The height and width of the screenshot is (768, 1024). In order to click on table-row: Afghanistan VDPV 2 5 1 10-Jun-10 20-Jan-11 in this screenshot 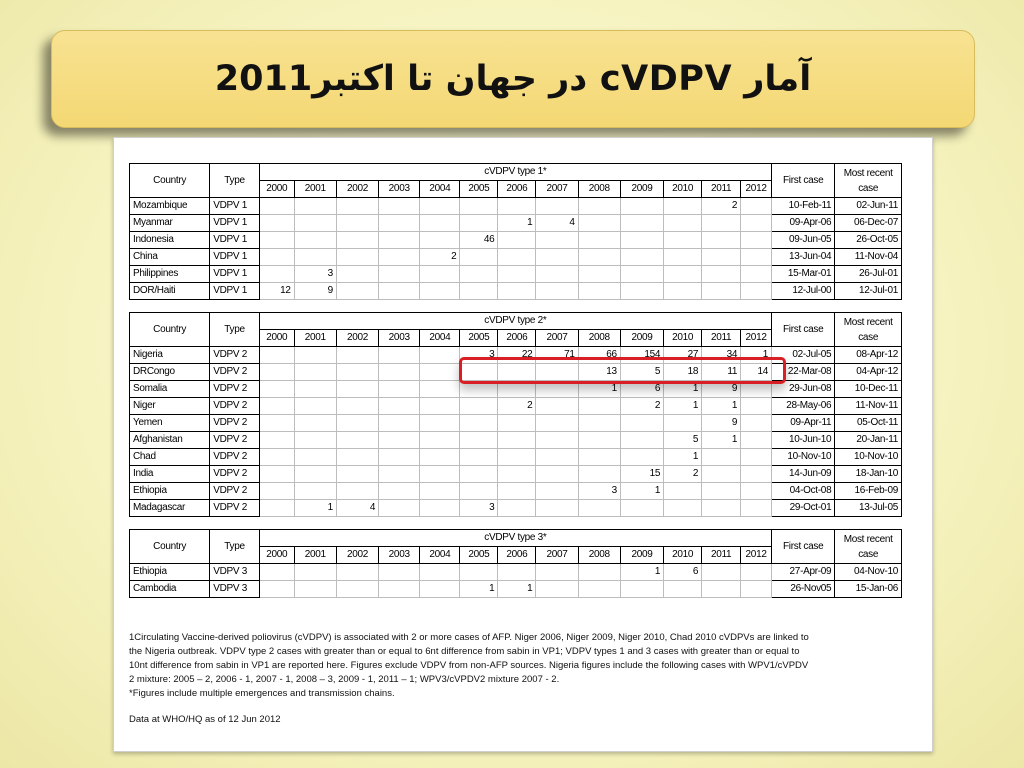, I will do `click(515, 440)`.